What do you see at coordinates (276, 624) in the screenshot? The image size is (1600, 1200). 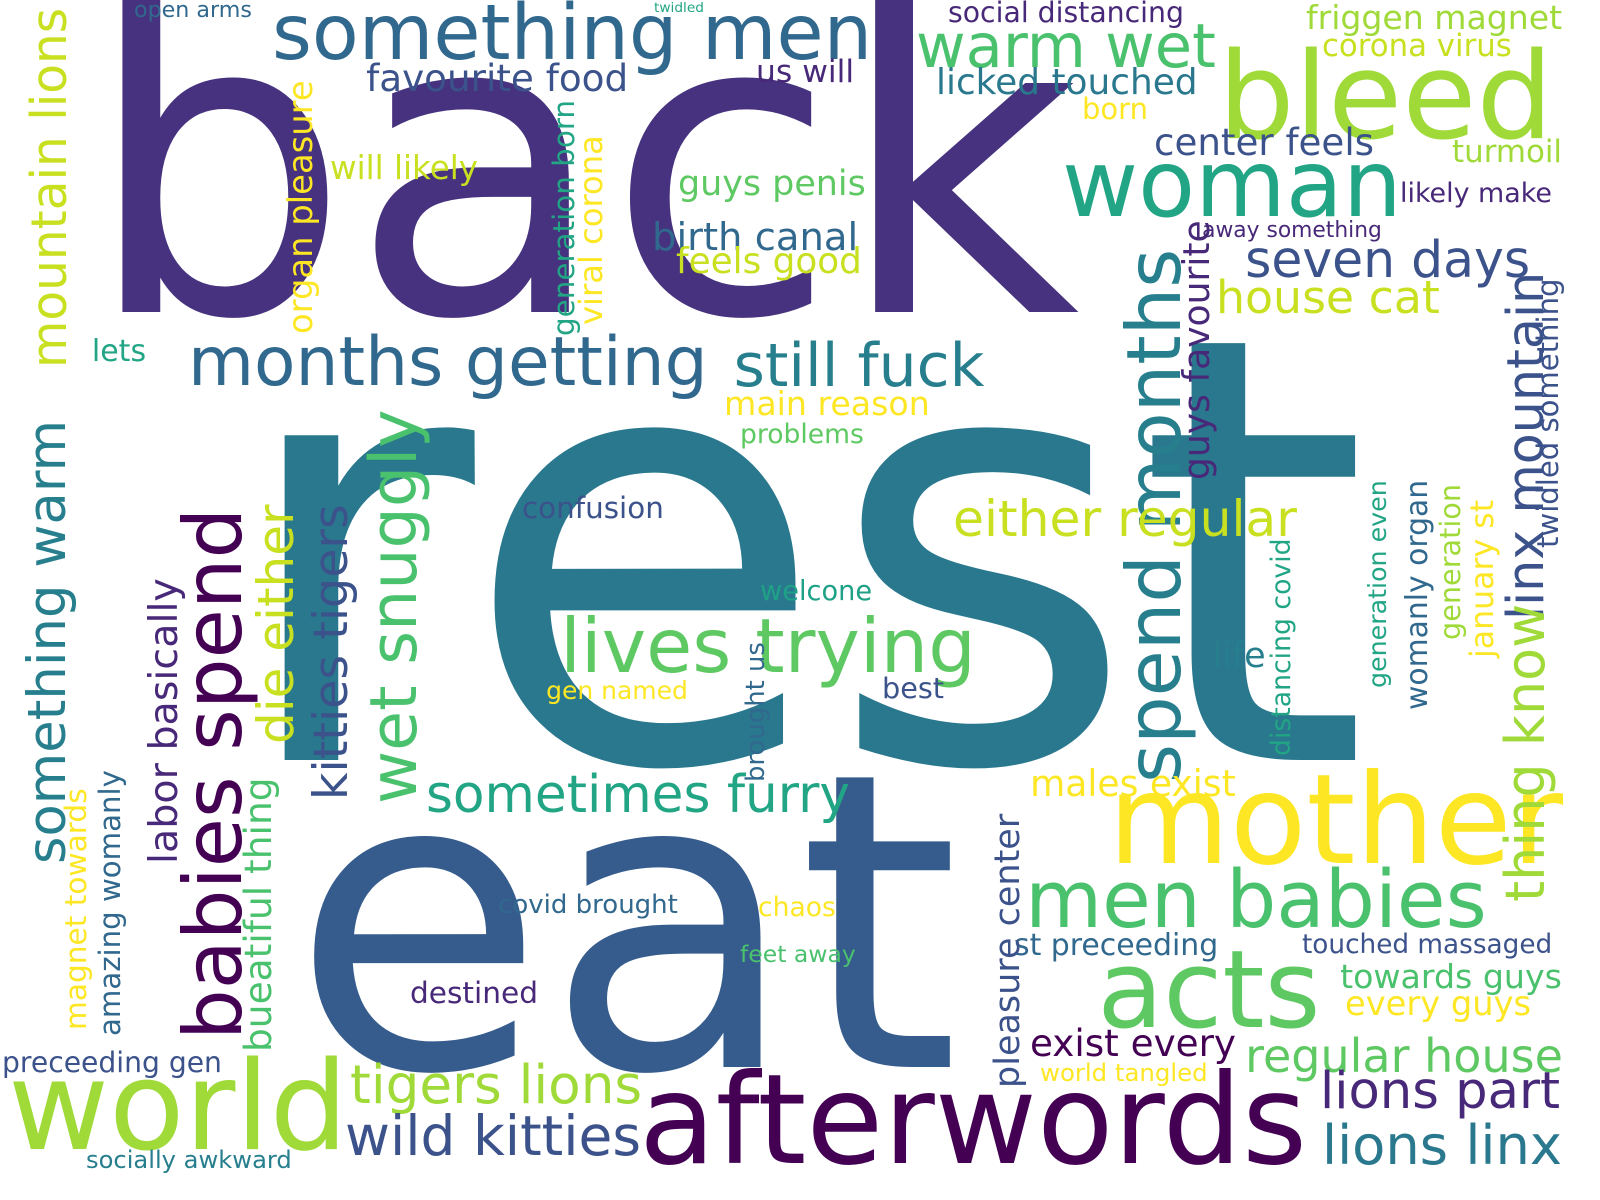 I see `word-die-either: die either` at bounding box center [276, 624].